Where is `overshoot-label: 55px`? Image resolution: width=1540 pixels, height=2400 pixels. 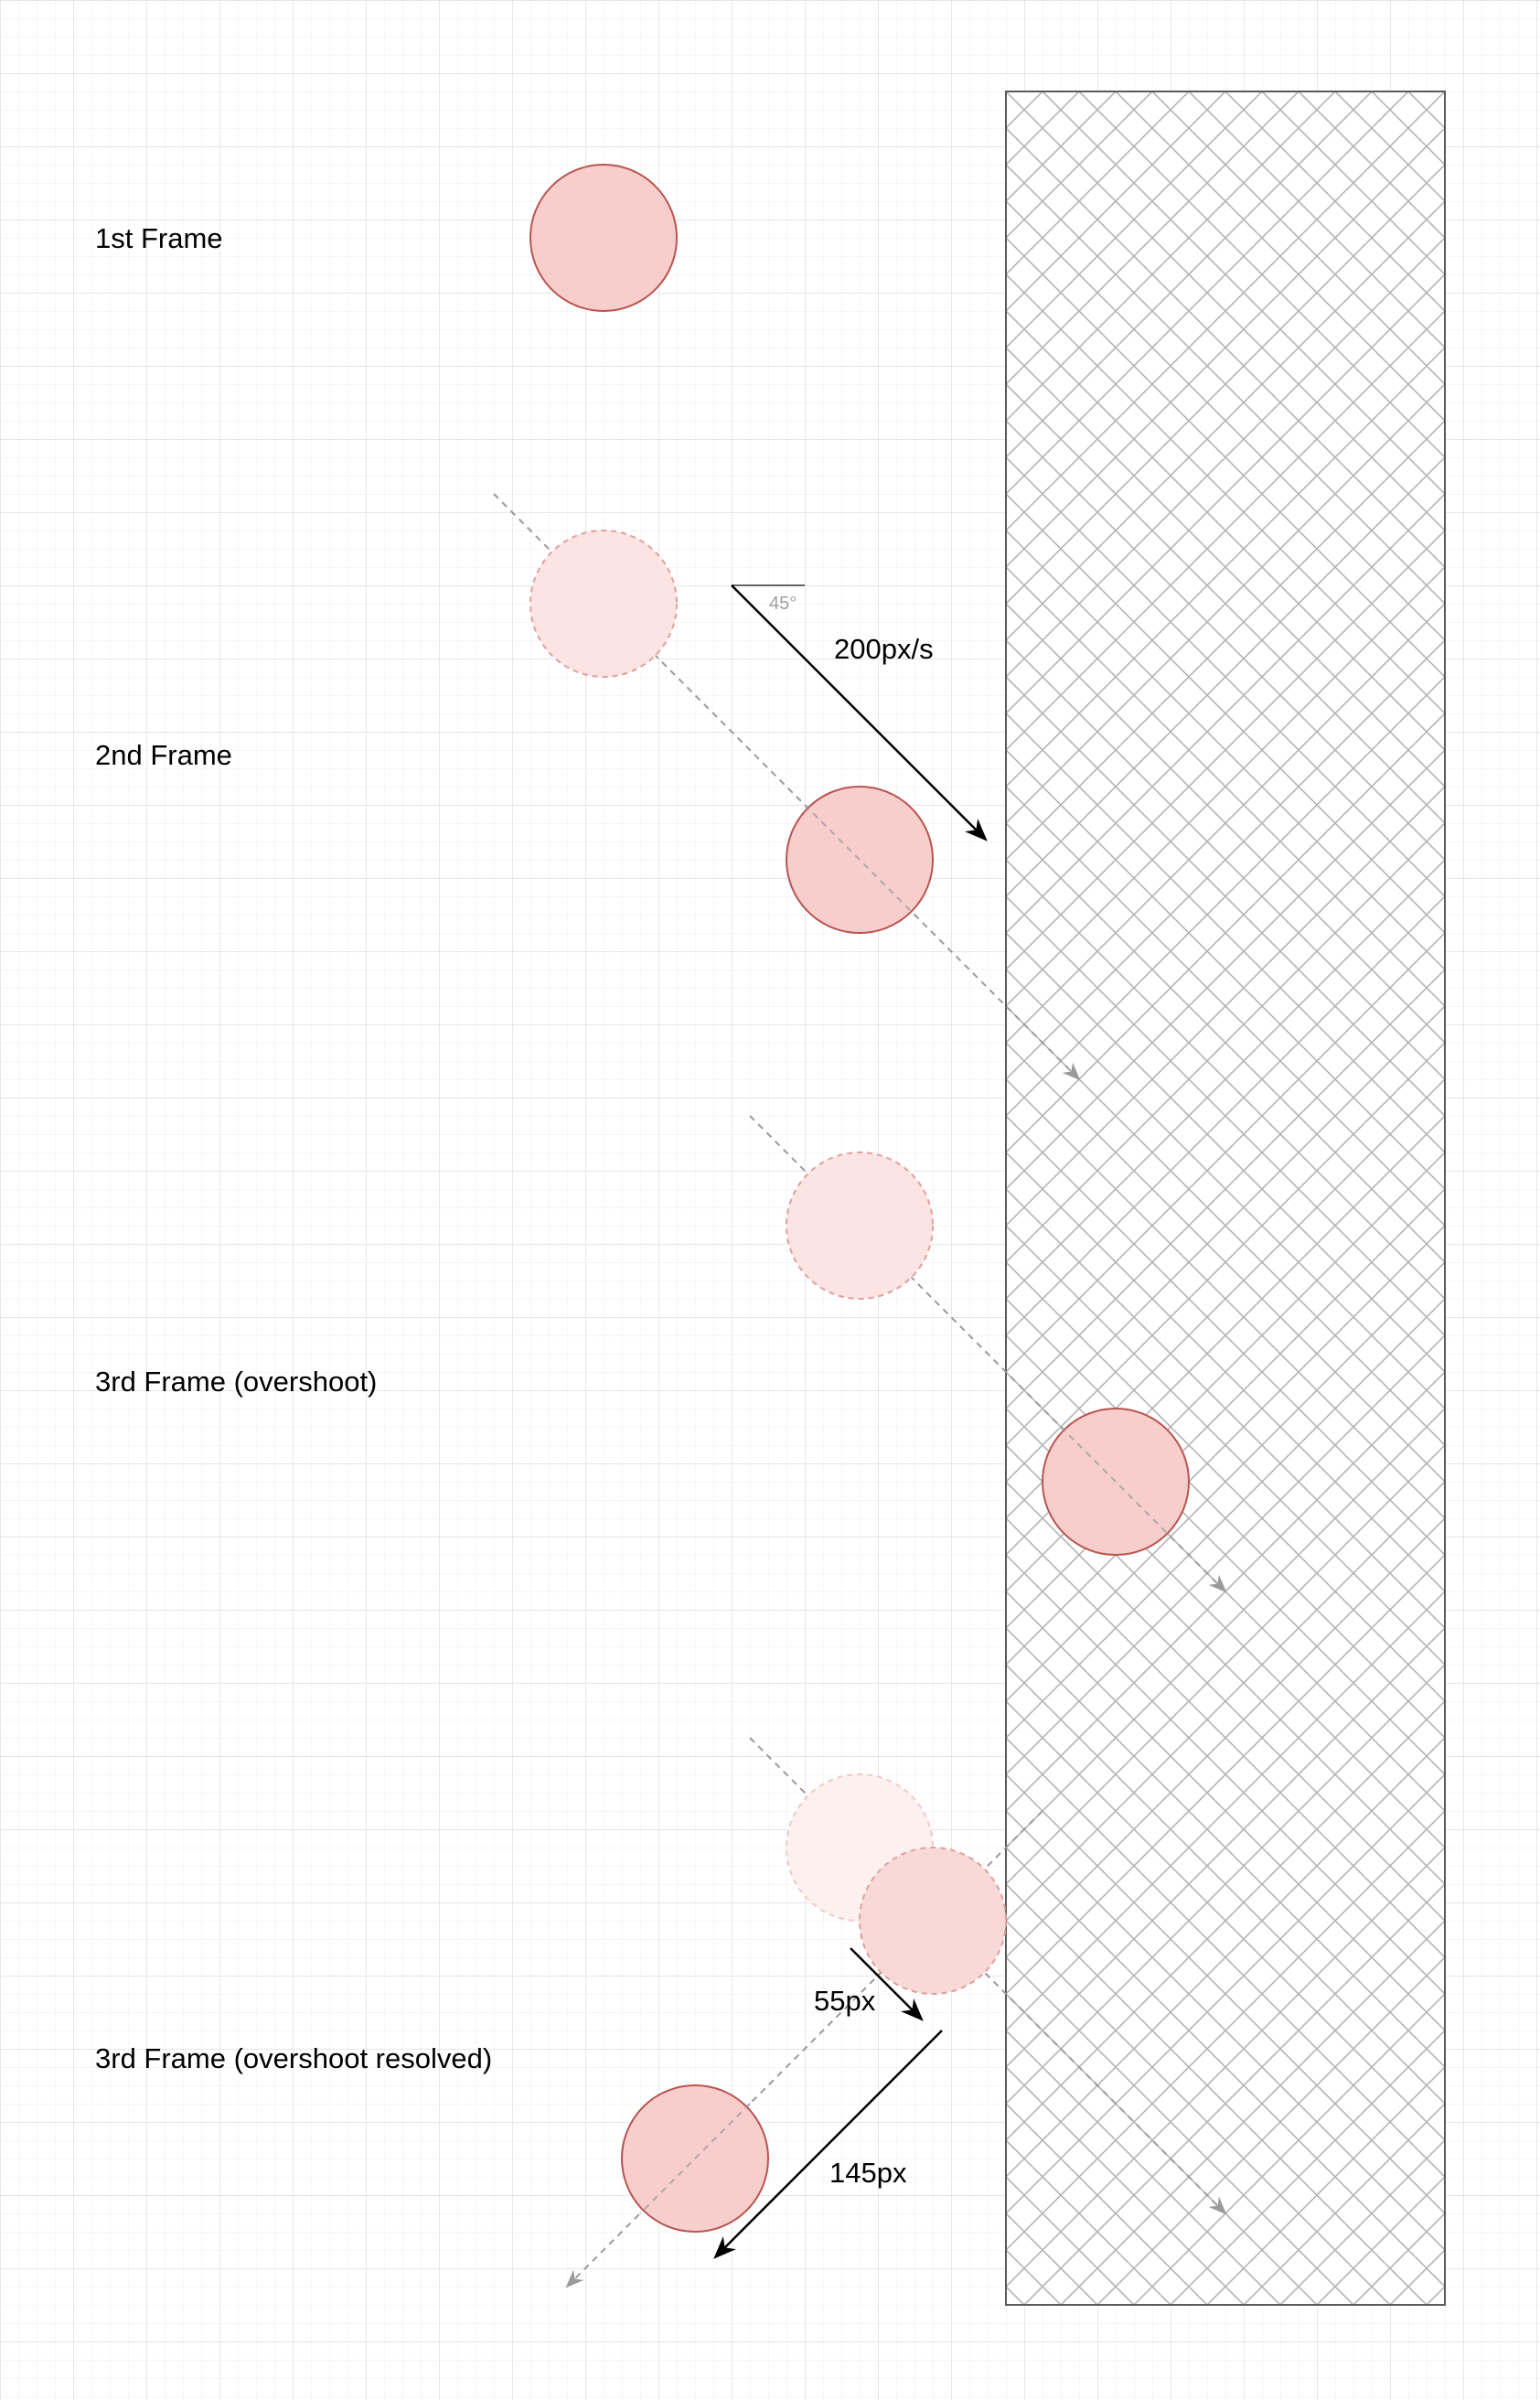 overshoot-label: 55px is located at coordinates (845, 2001).